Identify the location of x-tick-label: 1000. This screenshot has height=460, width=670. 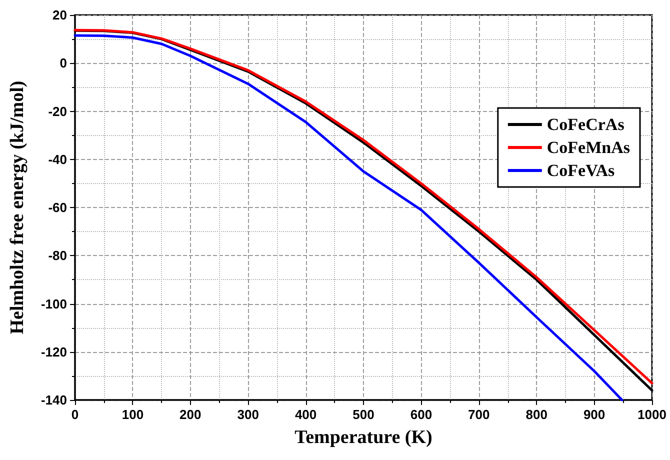
(652, 414).